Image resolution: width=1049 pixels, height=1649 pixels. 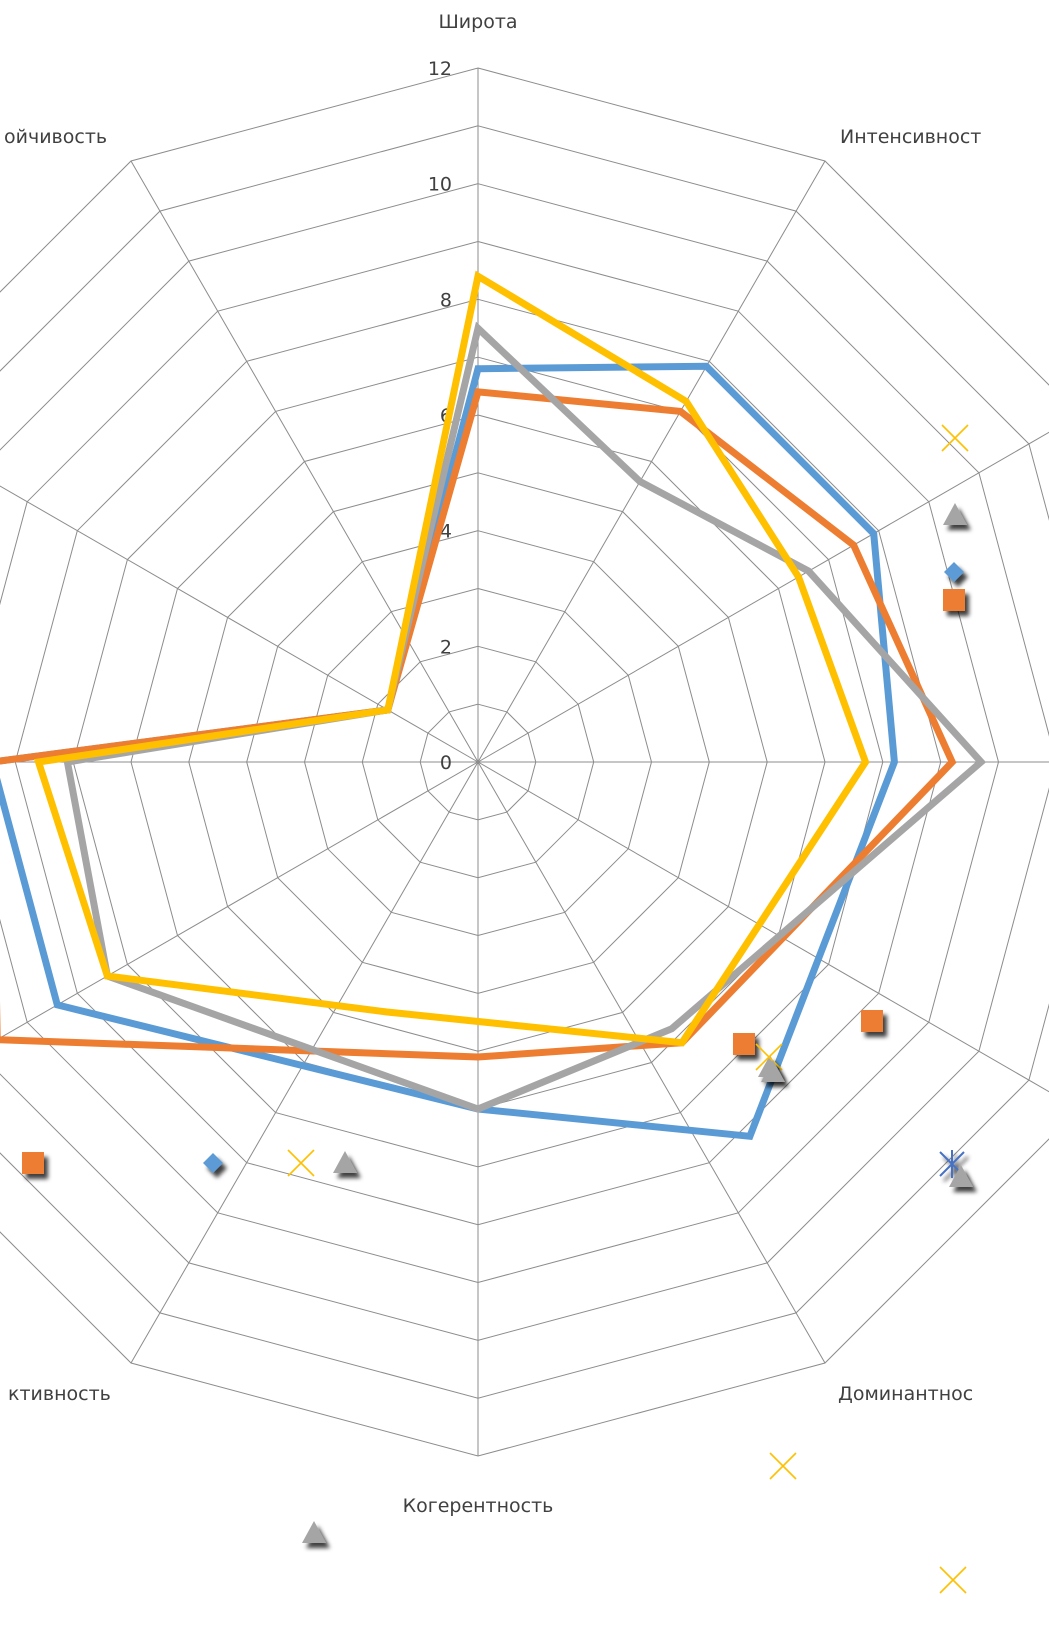 What do you see at coordinates (478, 1506) in the screenshot?
I see `axis-label: Когерентность` at bounding box center [478, 1506].